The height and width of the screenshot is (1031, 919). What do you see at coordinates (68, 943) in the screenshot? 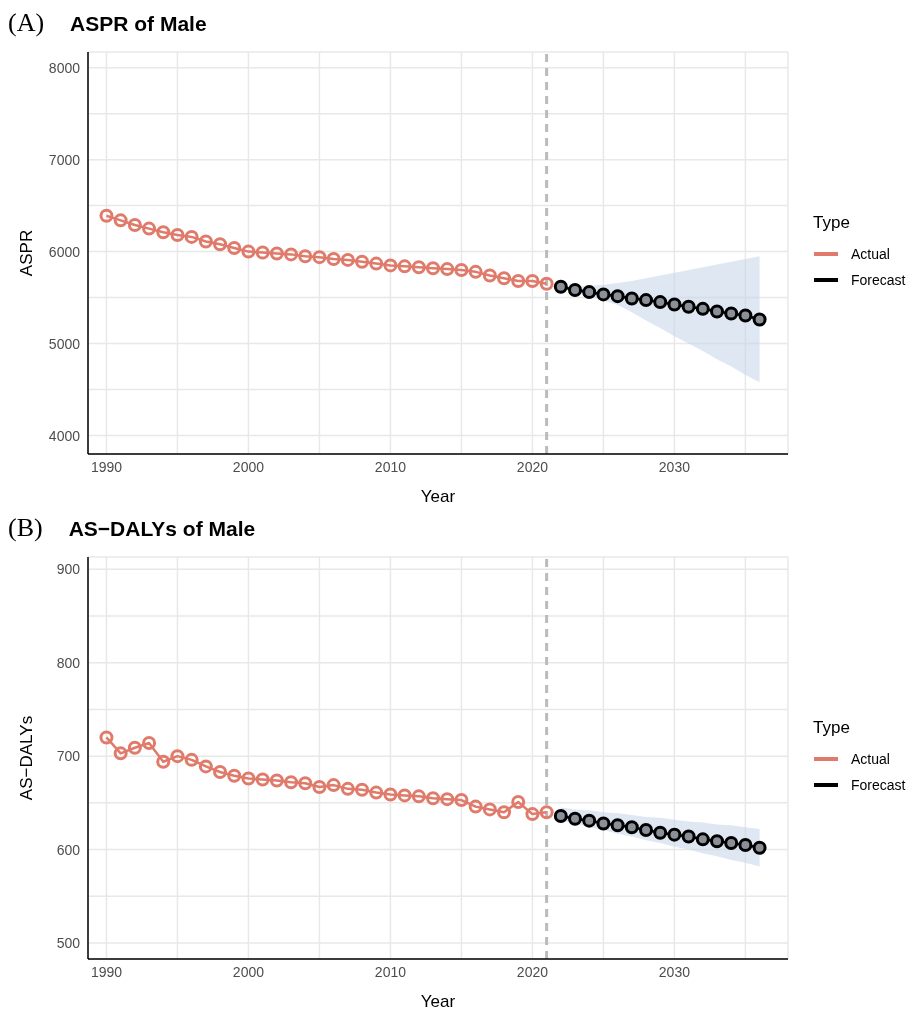
I see `y-tick-label: 500` at bounding box center [68, 943].